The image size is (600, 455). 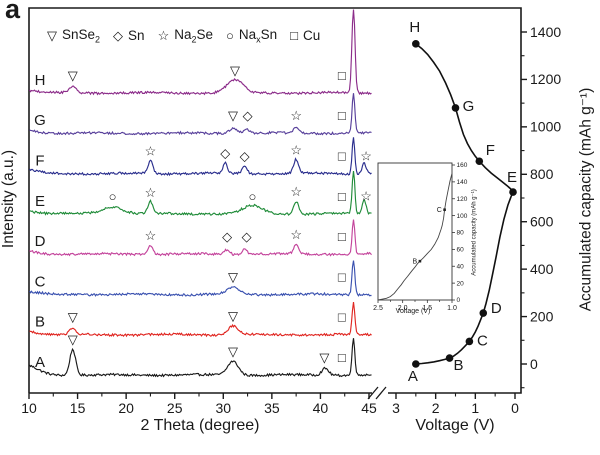 I want to click on capacity-point-E, so click(x=513, y=192).